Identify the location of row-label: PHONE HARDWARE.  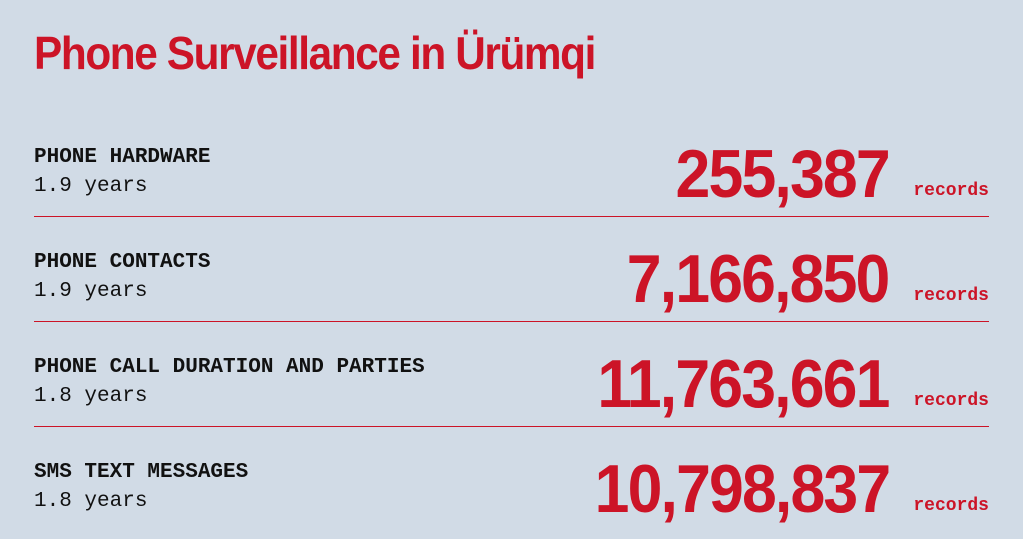
(122, 157).